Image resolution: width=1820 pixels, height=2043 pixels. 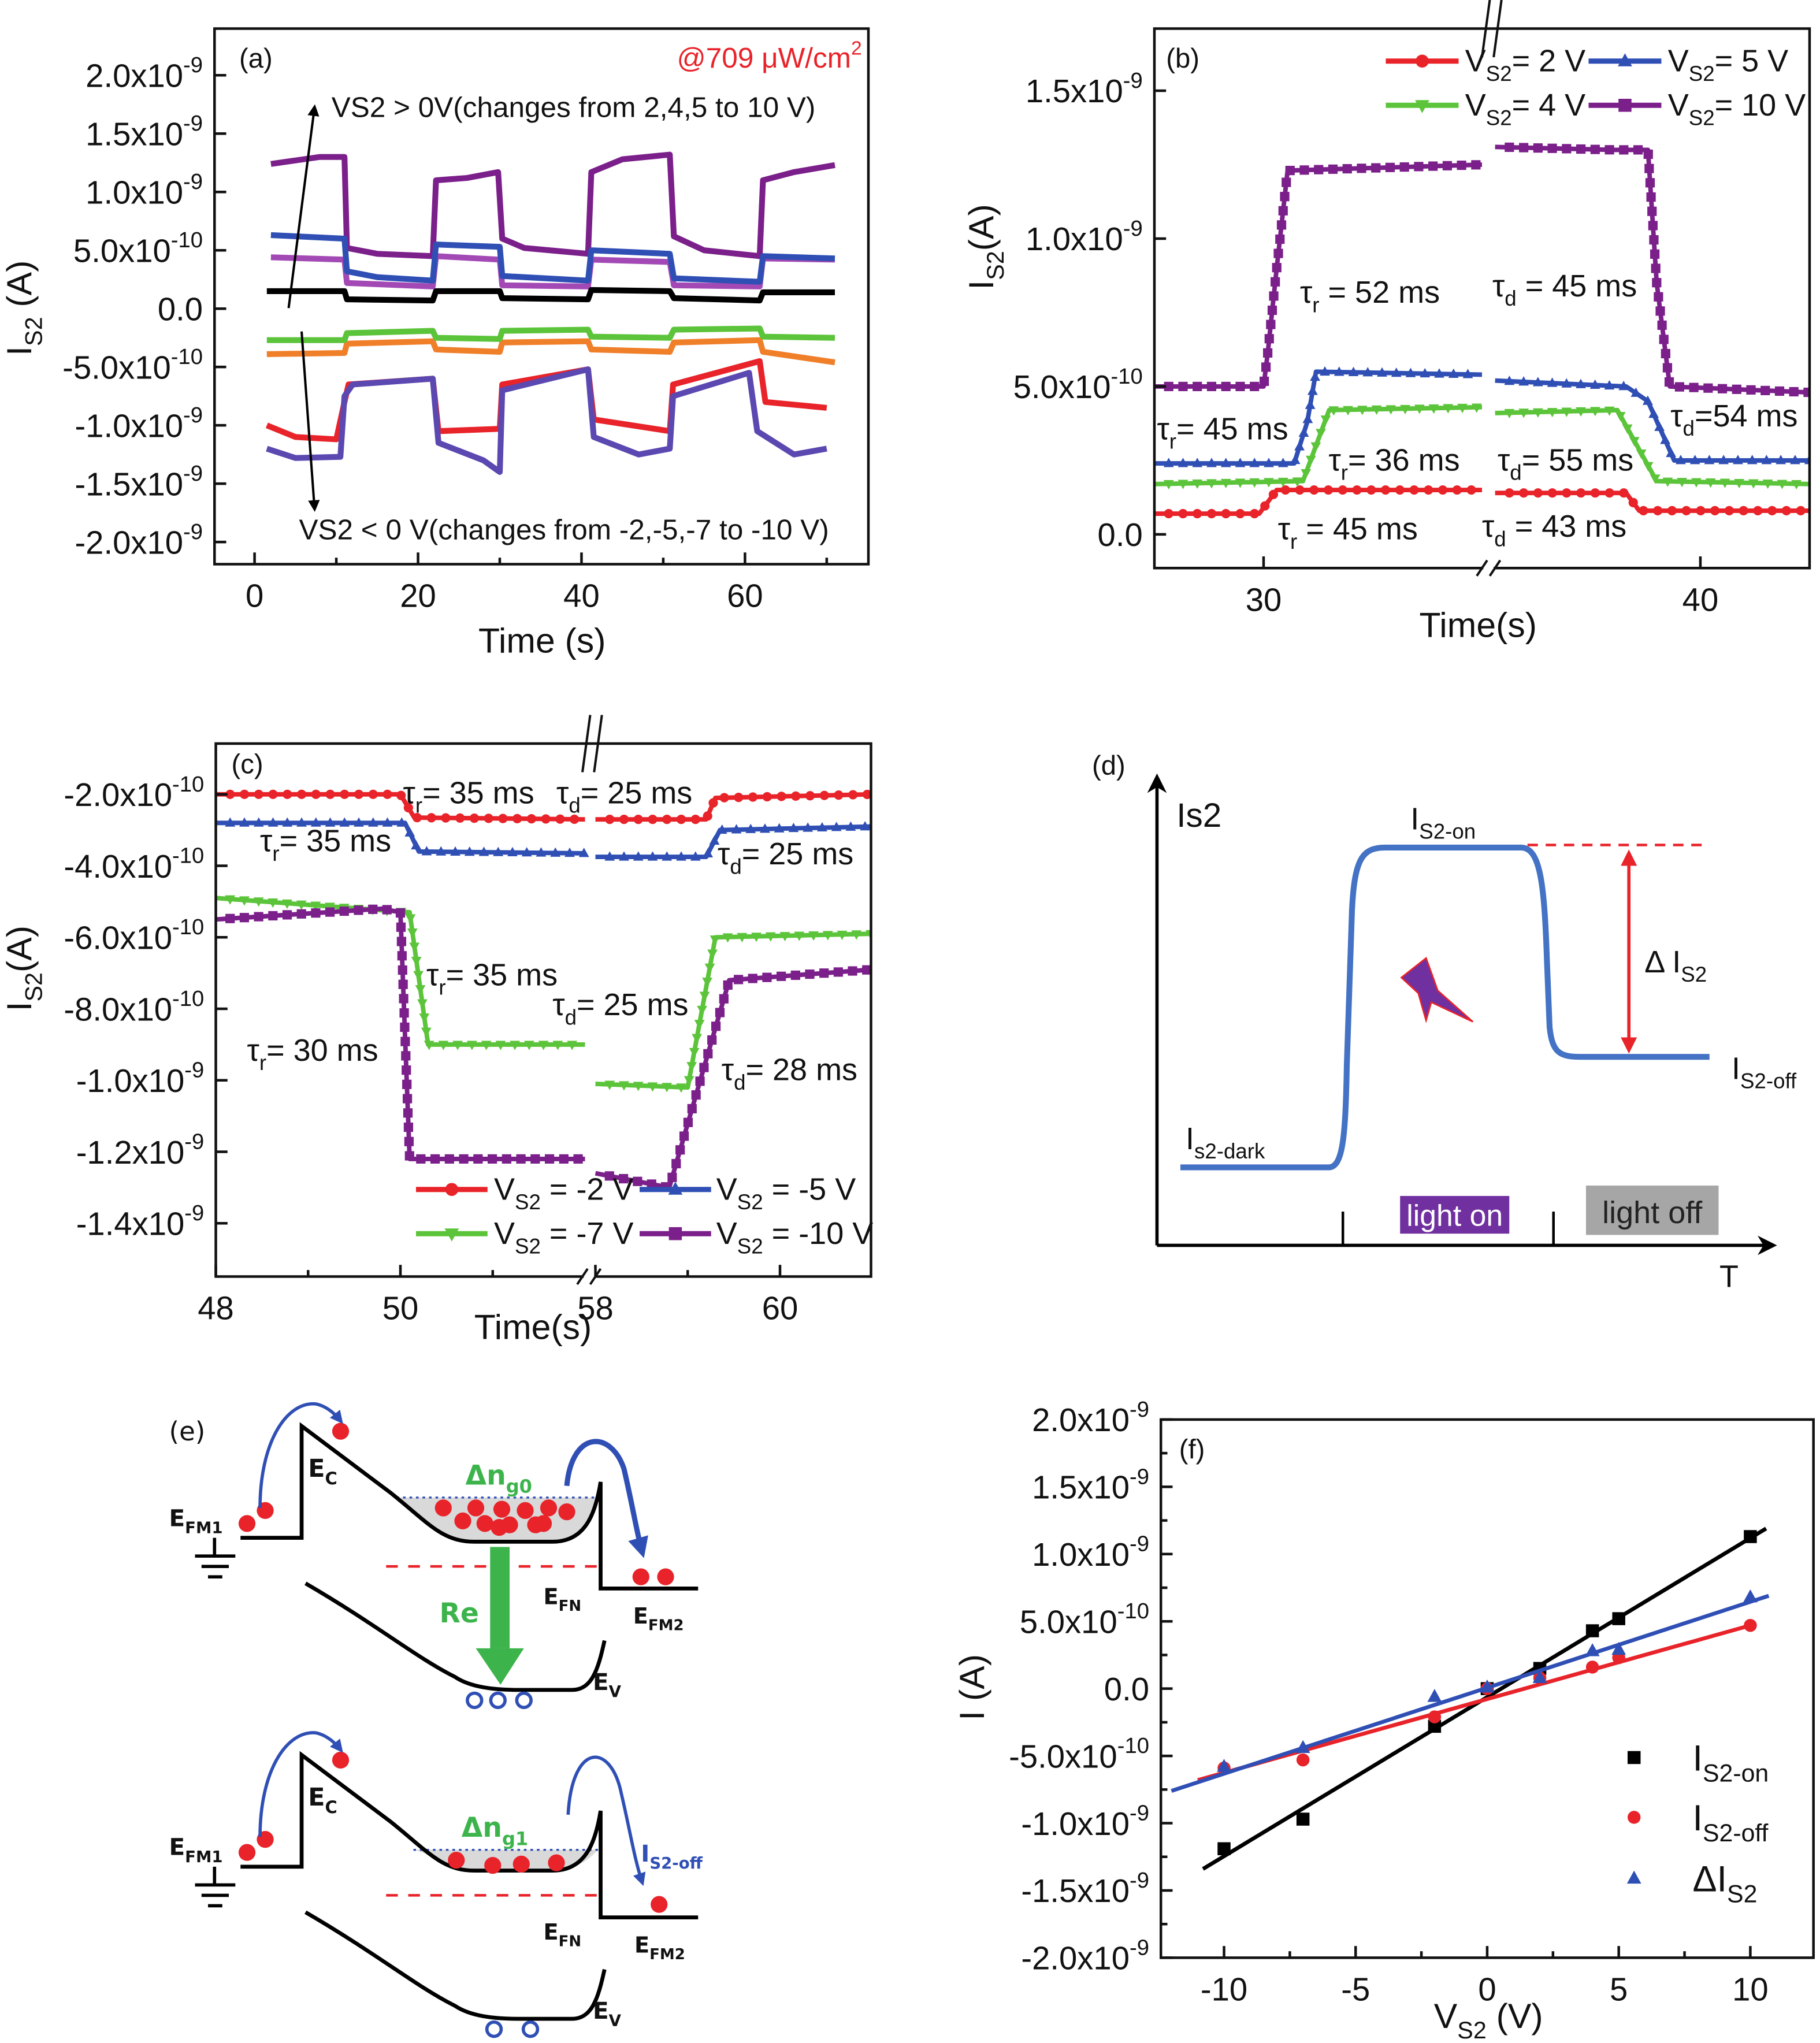 What do you see at coordinates (524, 1700) in the screenshot?
I see `hole-circle` at bounding box center [524, 1700].